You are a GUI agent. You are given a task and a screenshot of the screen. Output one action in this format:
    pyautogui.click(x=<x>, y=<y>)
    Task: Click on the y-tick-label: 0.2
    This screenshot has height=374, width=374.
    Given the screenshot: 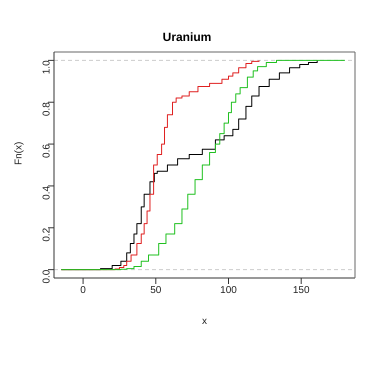 What is the action you would take?
    pyautogui.click(x=47, y=234)
    